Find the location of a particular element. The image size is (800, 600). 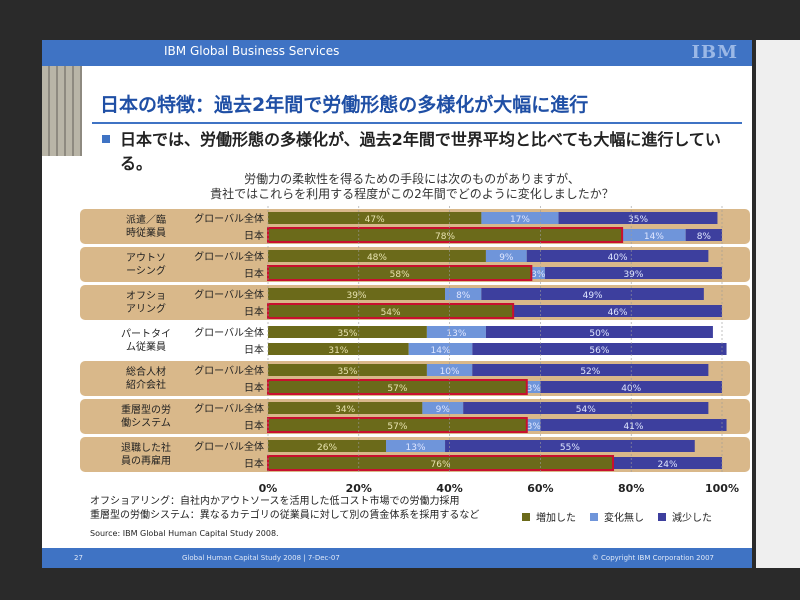

highlight-outline is located at coordinates (400, 273).